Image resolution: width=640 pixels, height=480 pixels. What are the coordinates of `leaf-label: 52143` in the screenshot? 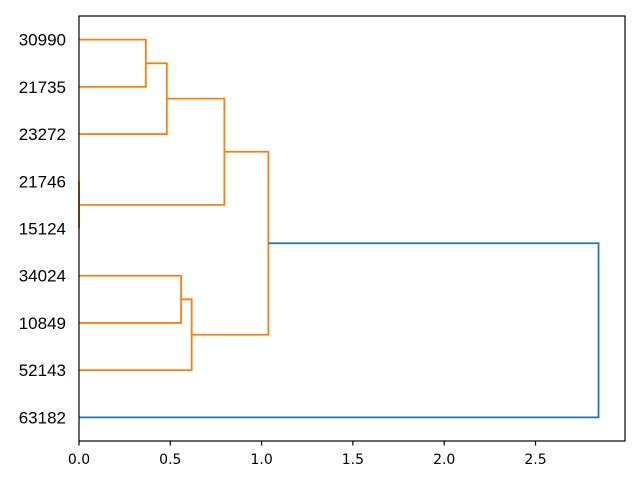 It's located at (42, 370).